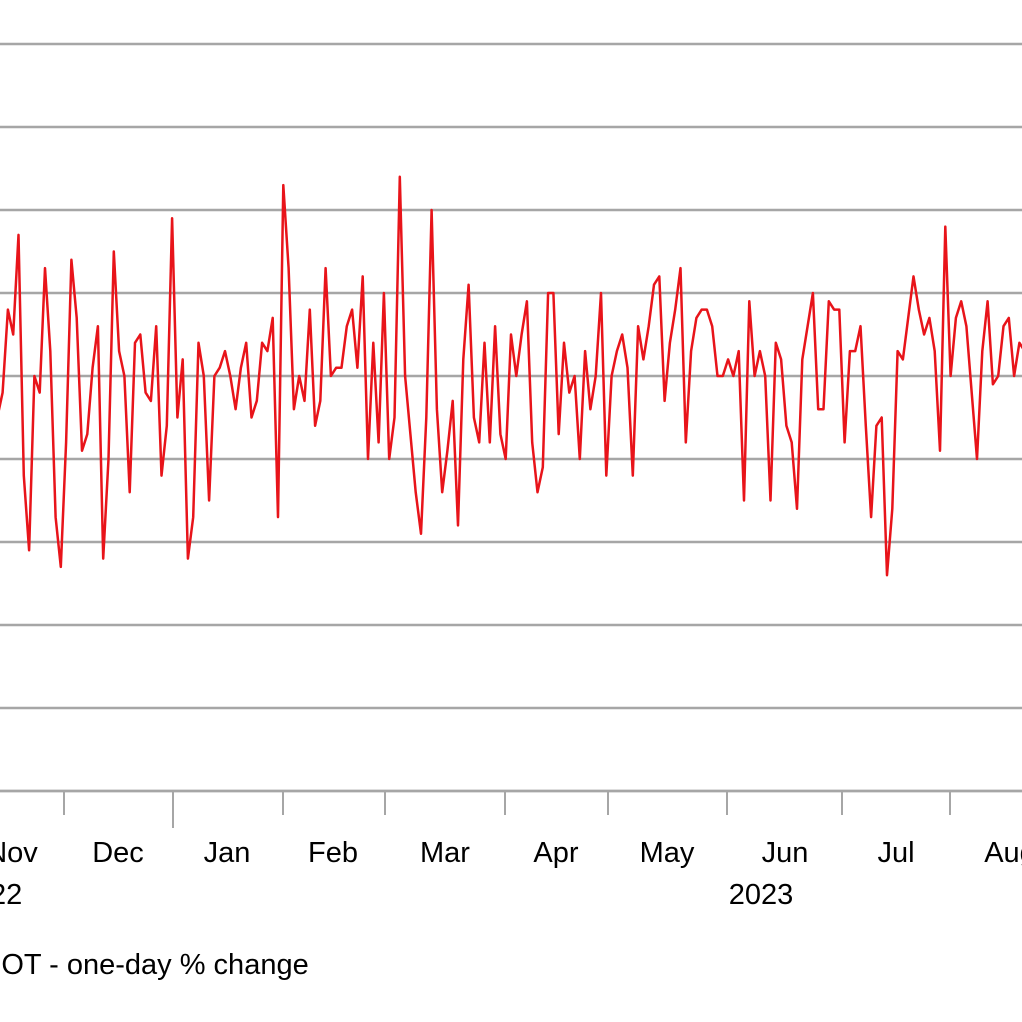 Image resolution: width=1022 pixels, height=1022 pixels. Describe the element at coordinates (1003, 853) in the screenshot. I see `month-tick-label: Aug` at that location.